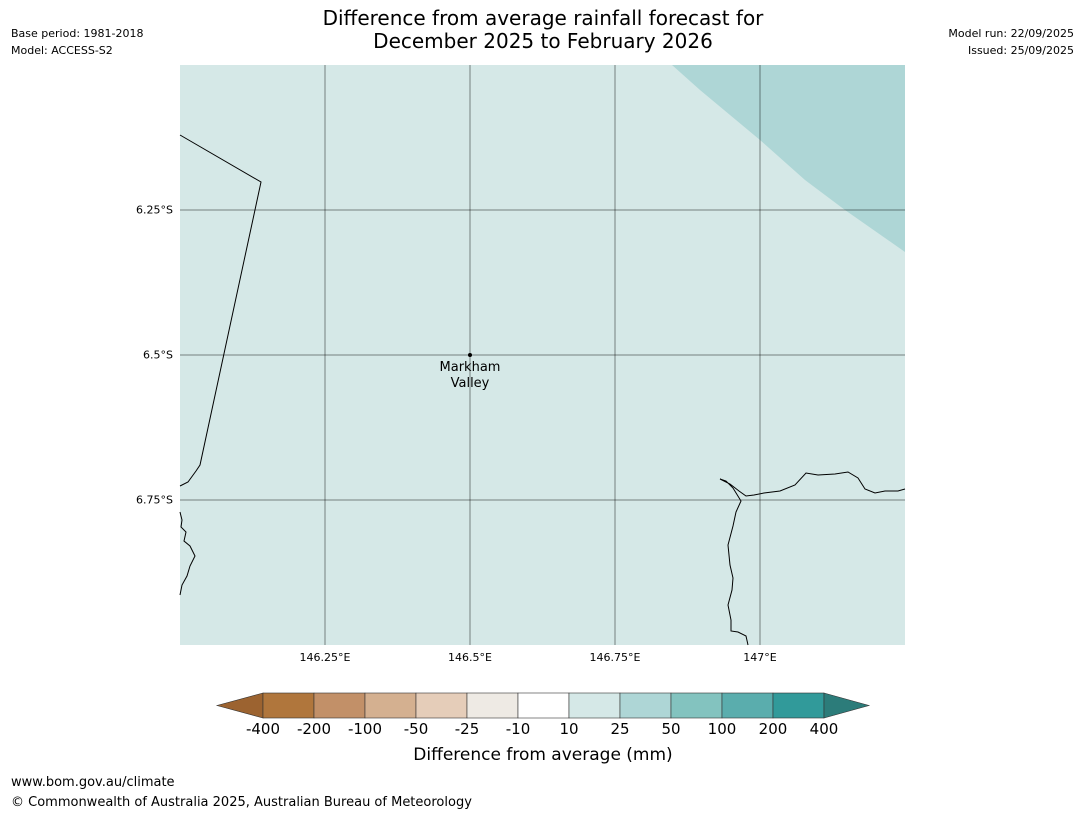  I want to click on forecast-metadata-left: Base period: 1981-2018 Model: ACCESS-S2, so click(77, 42).